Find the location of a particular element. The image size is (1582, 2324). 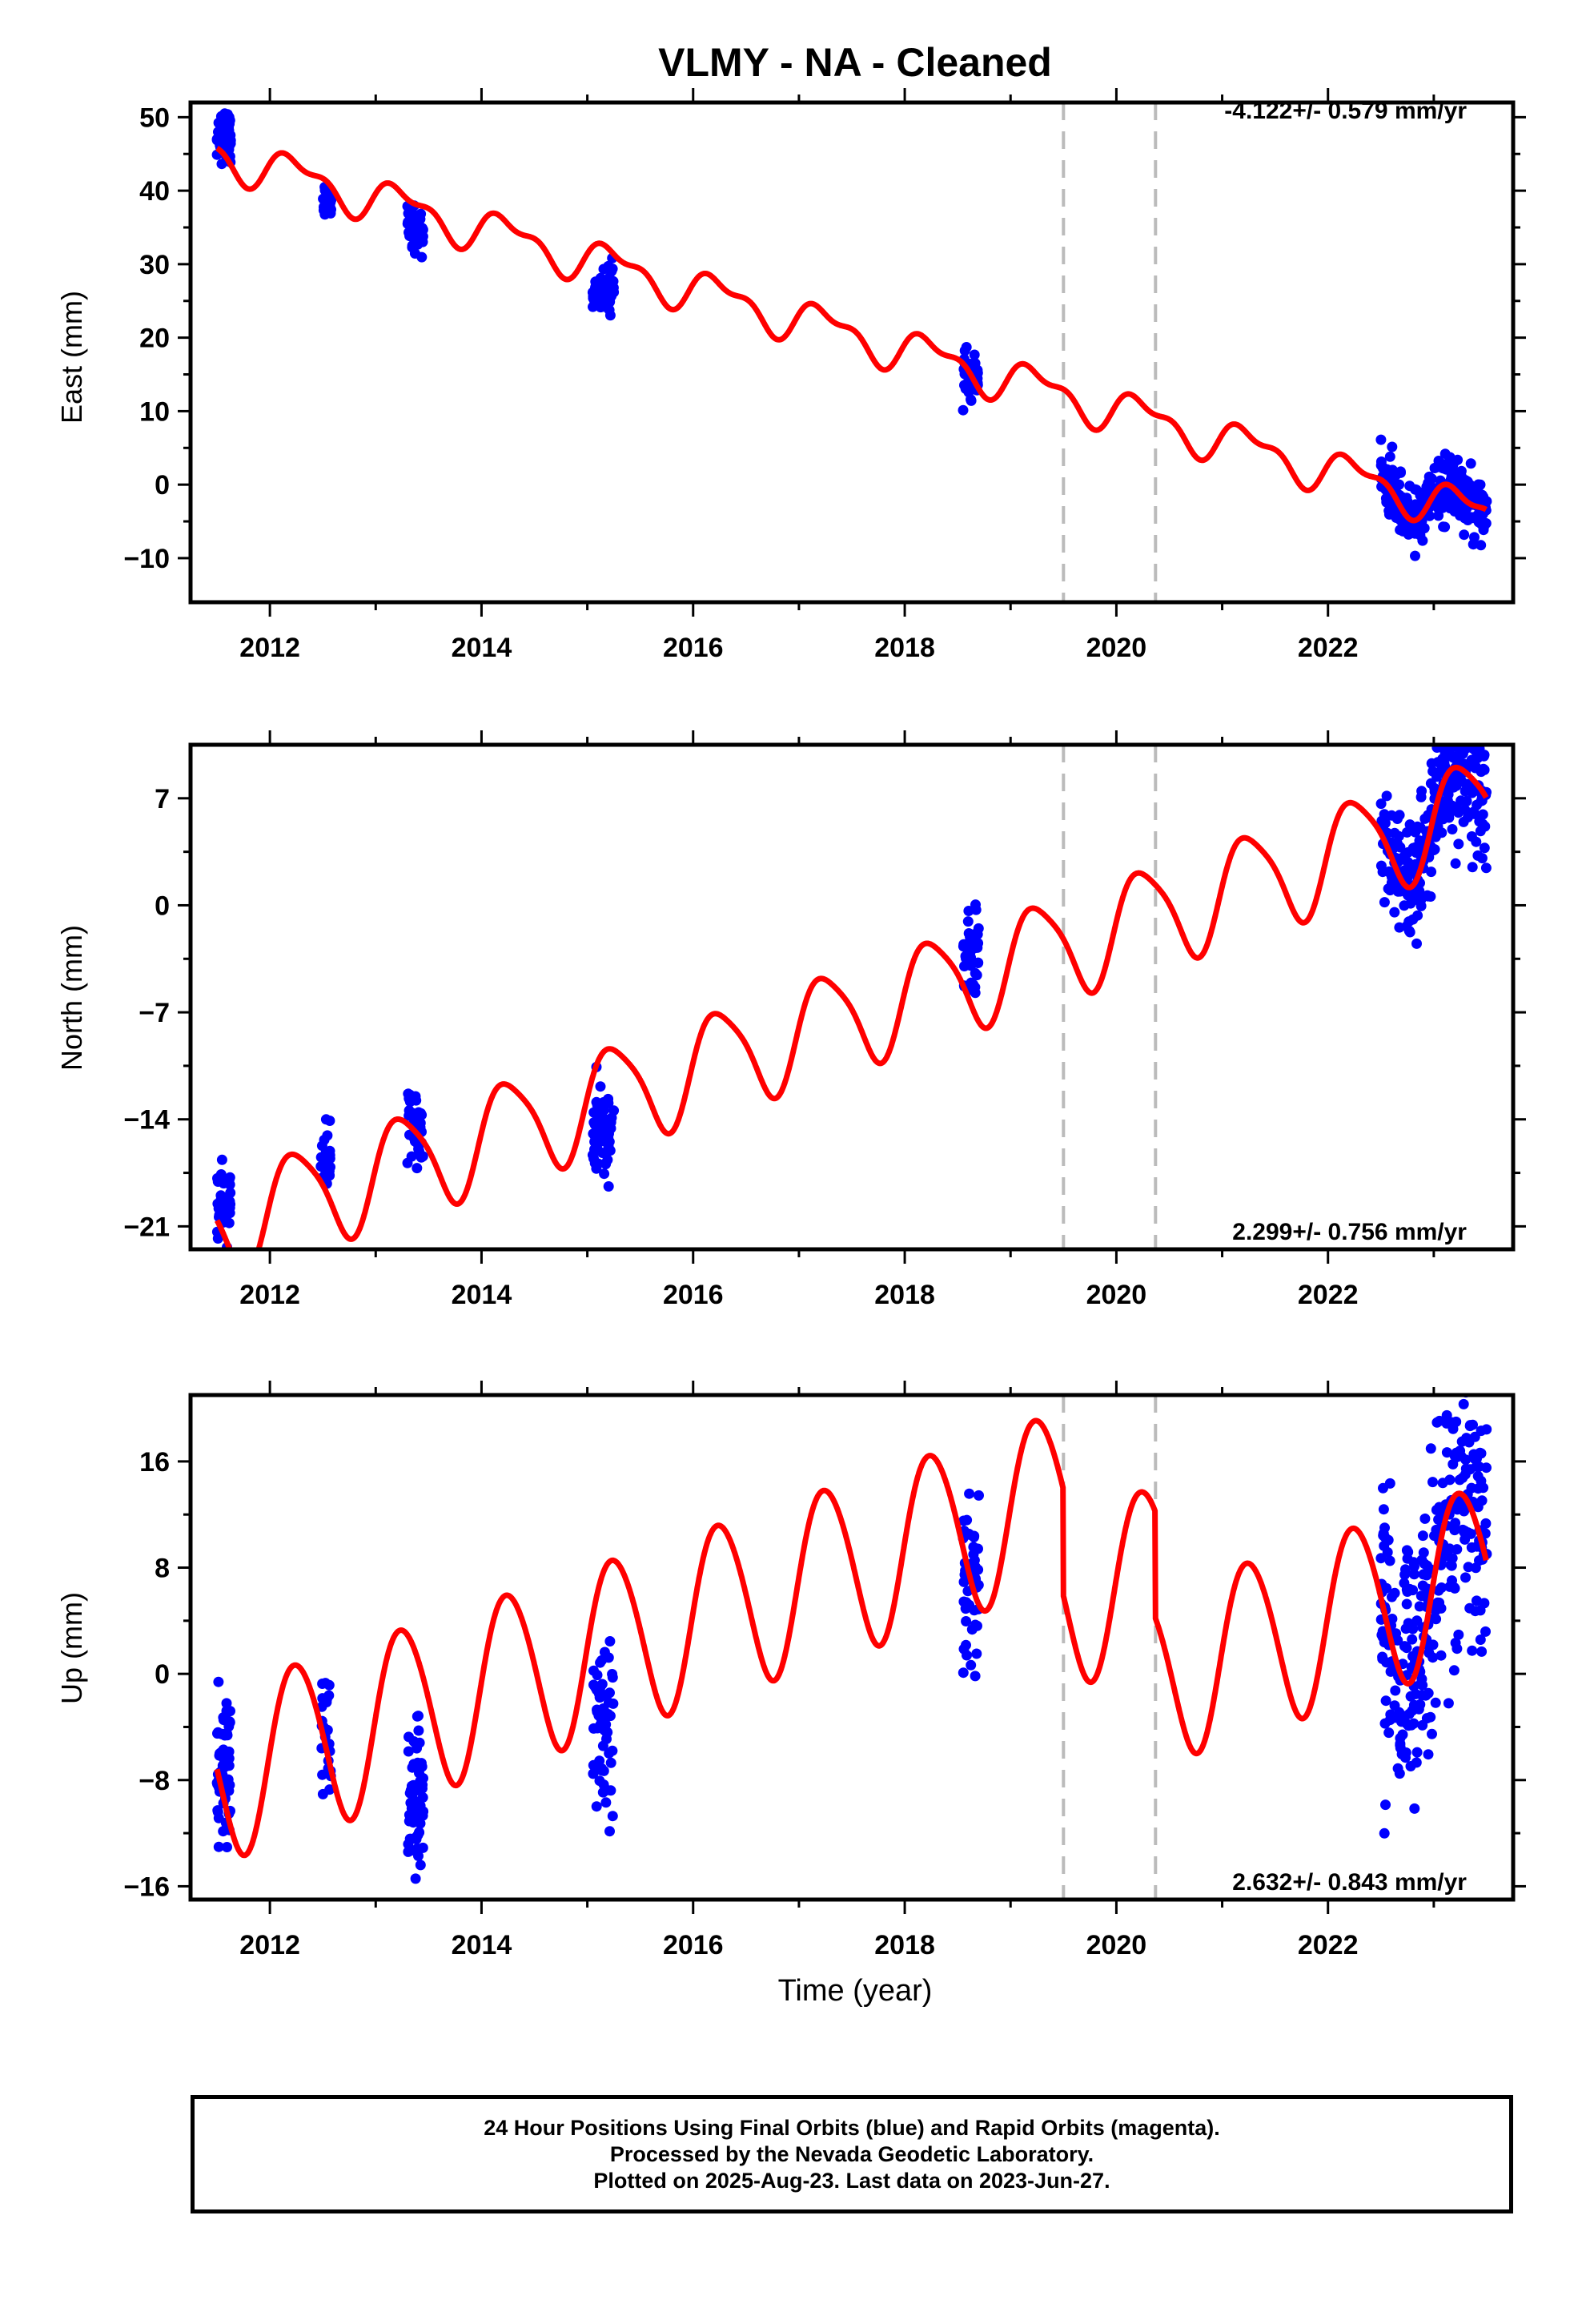

up-ylabel: Up (mm) is located at coordinates (71, 1648).